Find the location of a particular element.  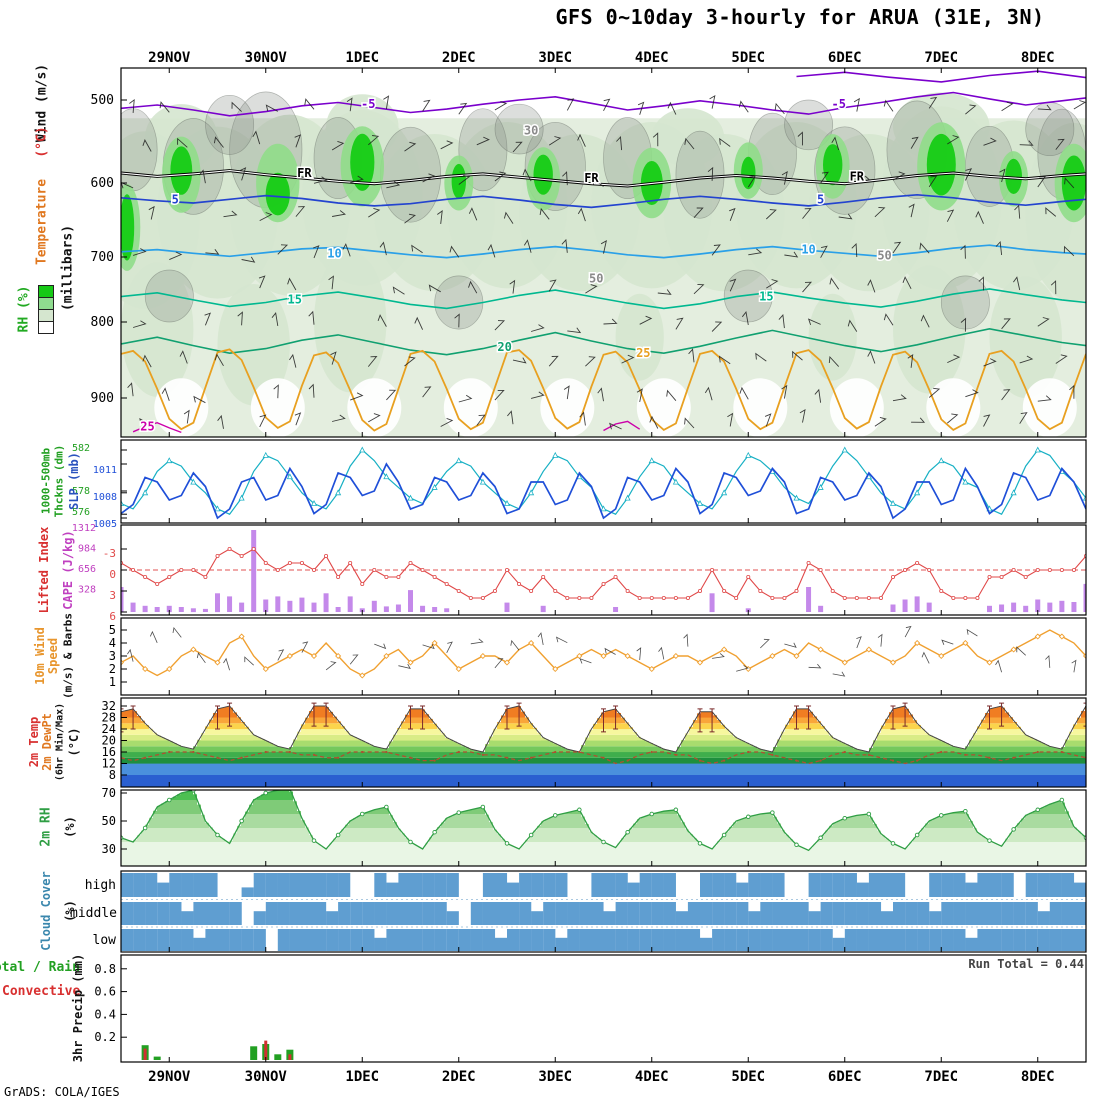

left-label-temp-word: Temperature is located at coordinates (42, 222).